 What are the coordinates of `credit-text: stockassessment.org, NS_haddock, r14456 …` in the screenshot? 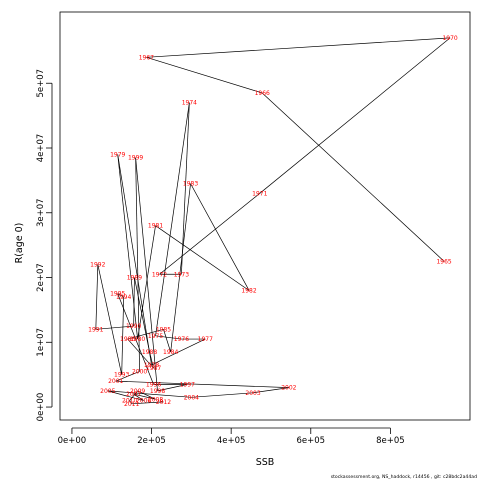 It's located at (404, 477).